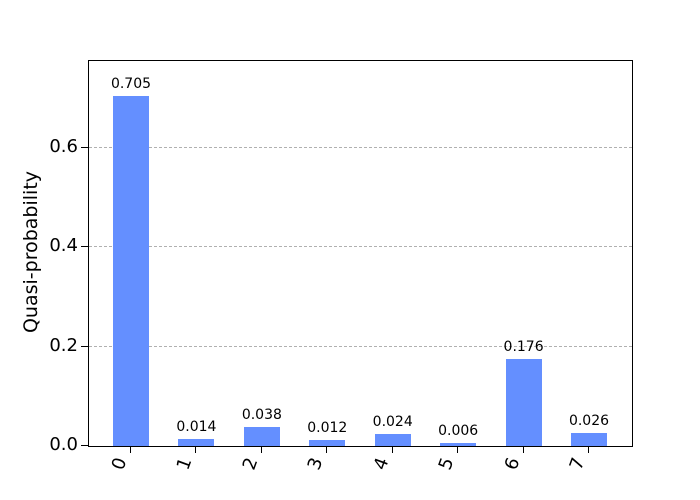  Describe the element at coordinates (261, 415) in the screenshot. I see `bar-value-label: 0.038` at that location.